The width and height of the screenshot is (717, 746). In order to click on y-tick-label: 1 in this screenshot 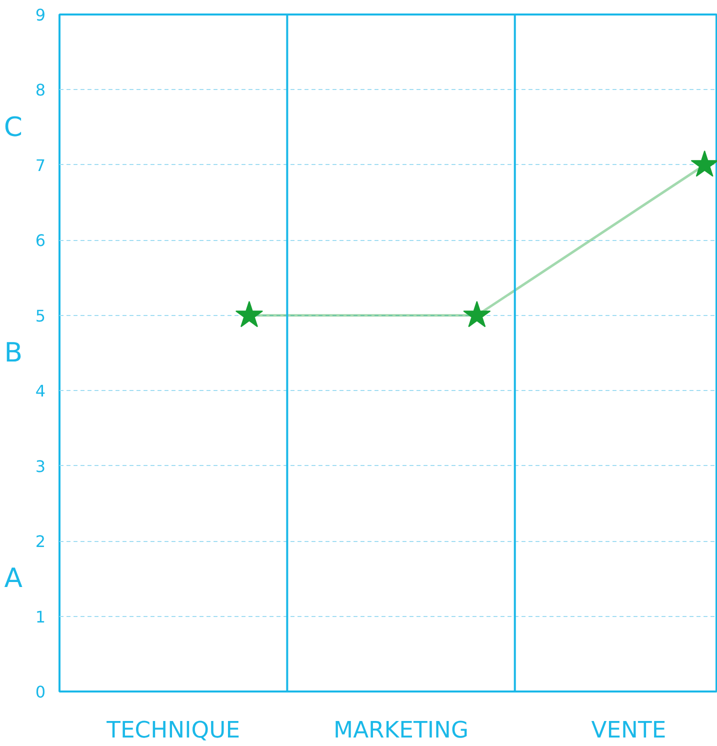, I will do `click(40, 616)`.